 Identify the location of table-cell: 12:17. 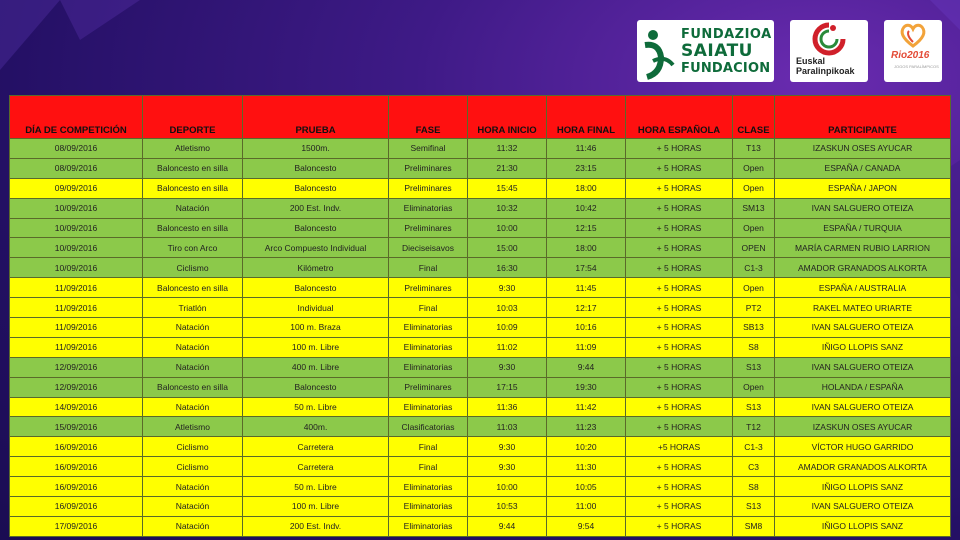
(586, 308).